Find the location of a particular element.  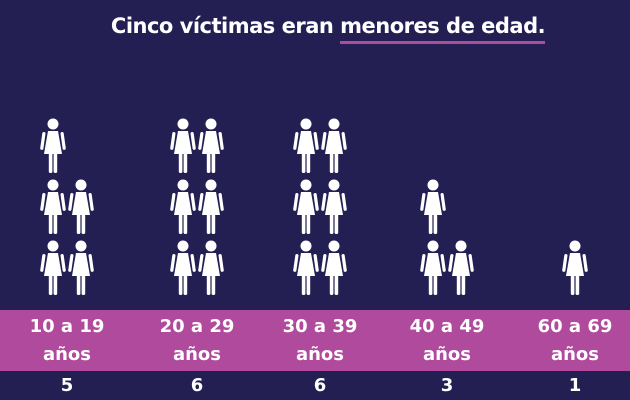

value-label: 5 is located at coordinates (67, 385).